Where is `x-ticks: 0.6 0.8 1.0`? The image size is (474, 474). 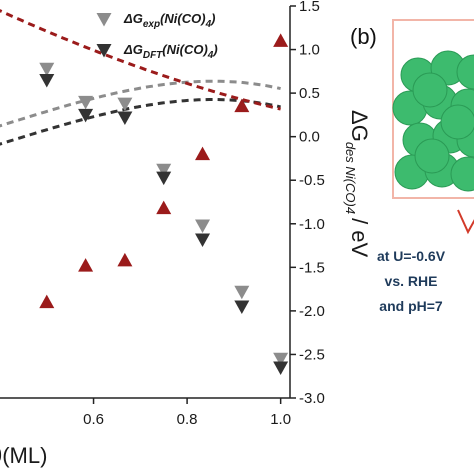
x-ticks: 0.6 0.8 1.0 is located at coordinates (187, 413).